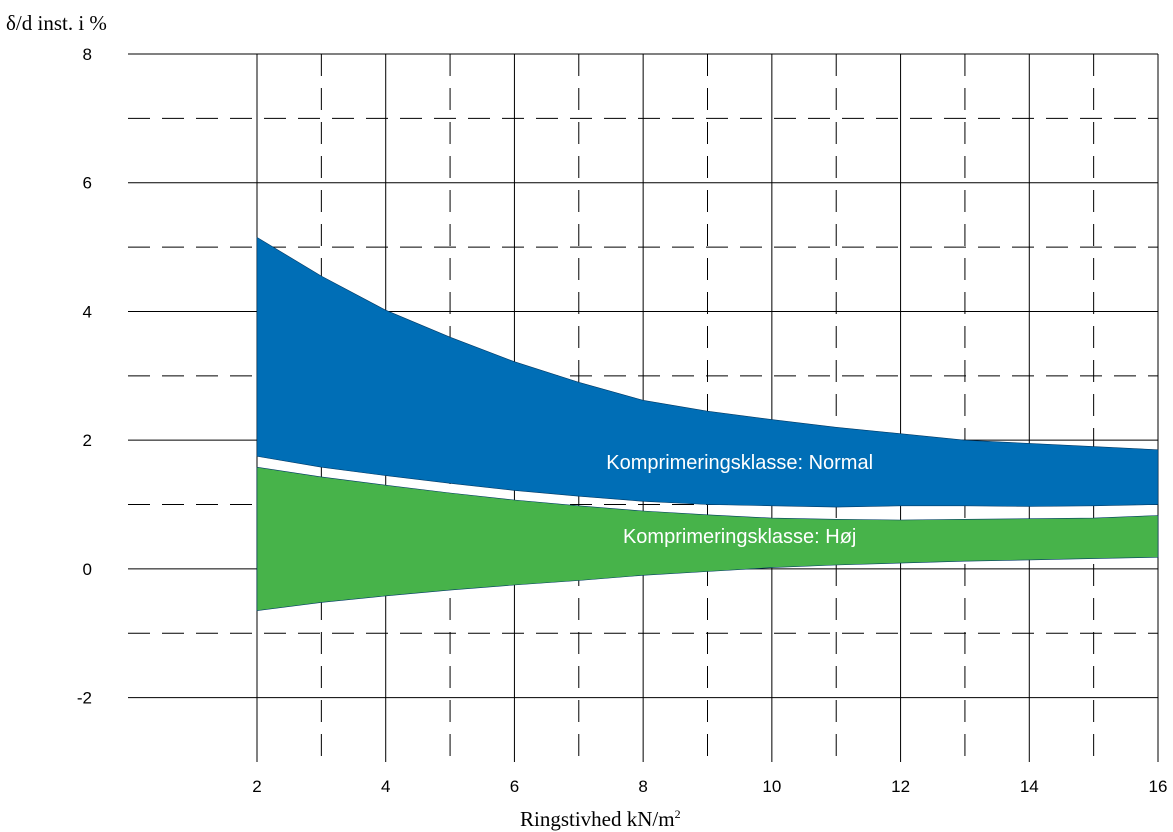 The width and height of the screenshot is (1173, 832). I want to click on band-label-1: Komprimeringsklasse: Normal, so click(739, 463).